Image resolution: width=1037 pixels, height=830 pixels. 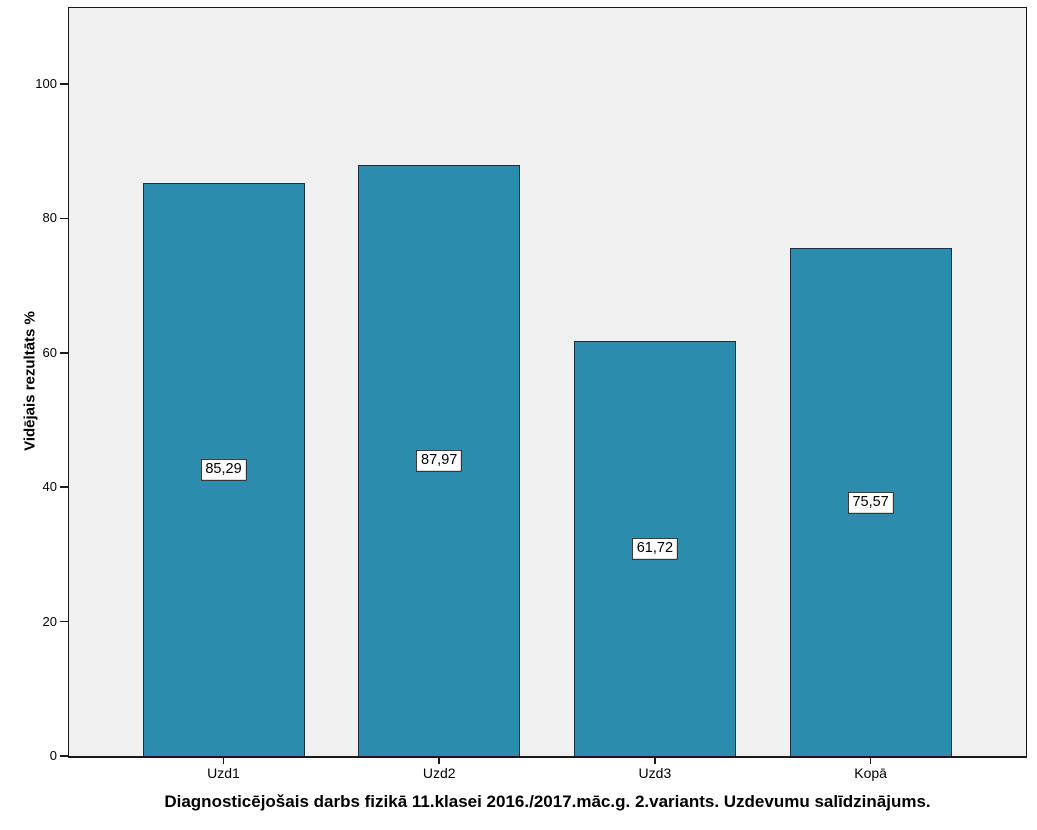 What do you see at coordinates (49, 352) in the screenshot?
I see `y-tick-label: 60` at bounding box center [49, 352].